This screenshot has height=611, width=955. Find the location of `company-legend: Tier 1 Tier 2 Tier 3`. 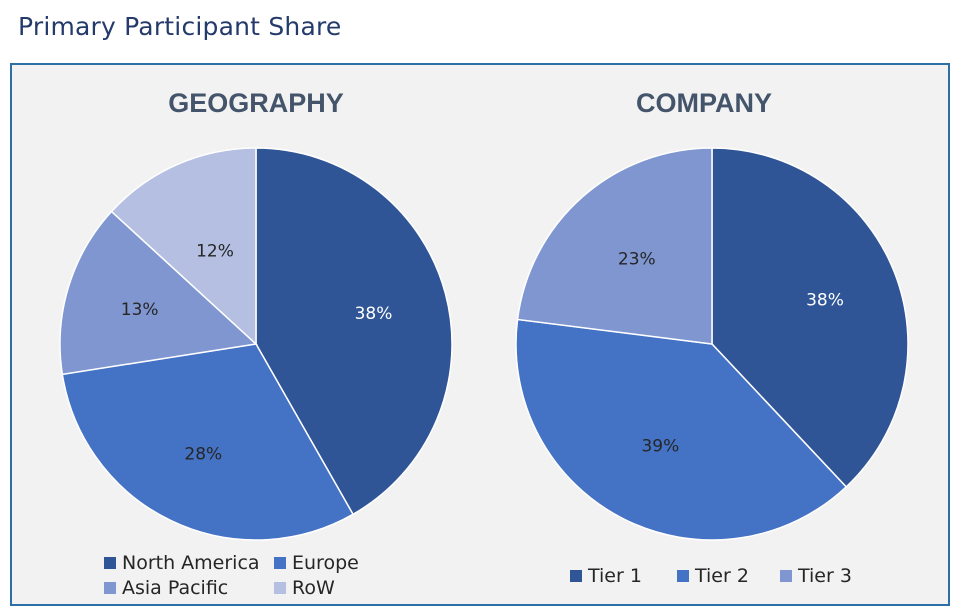

company-legend: Tier 1 Tier 2 Tier 3 is located at coordinates (730, 580).